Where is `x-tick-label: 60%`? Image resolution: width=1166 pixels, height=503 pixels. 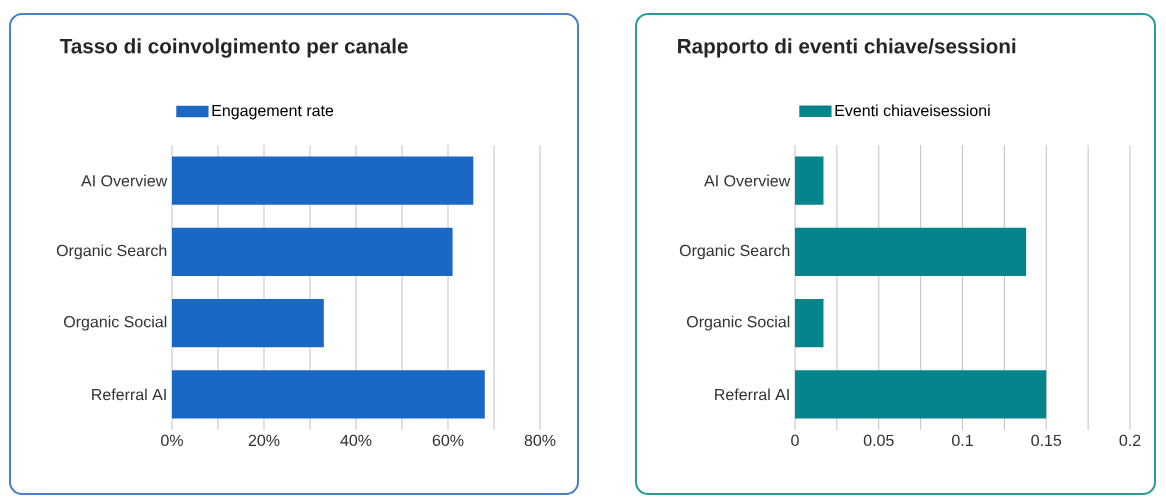
x-tick-label: 60% is located at coordinates (448, 440).